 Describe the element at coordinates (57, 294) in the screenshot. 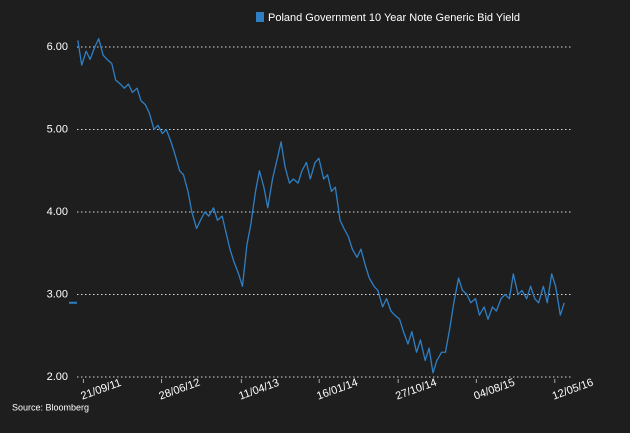

I see `y-tick-label: 3.00` at that location.